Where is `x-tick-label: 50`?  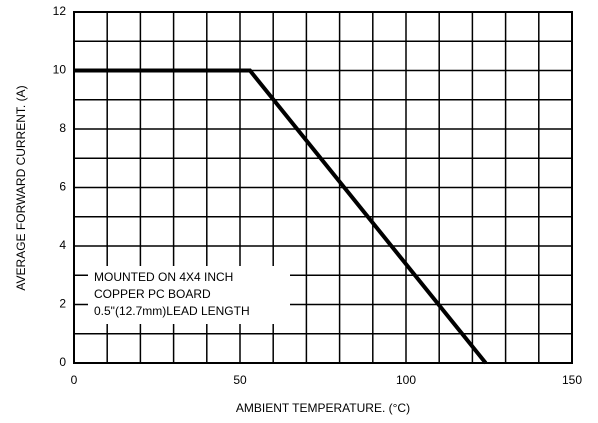 x-tick-label: 50 is located at coordinates (240, 380).